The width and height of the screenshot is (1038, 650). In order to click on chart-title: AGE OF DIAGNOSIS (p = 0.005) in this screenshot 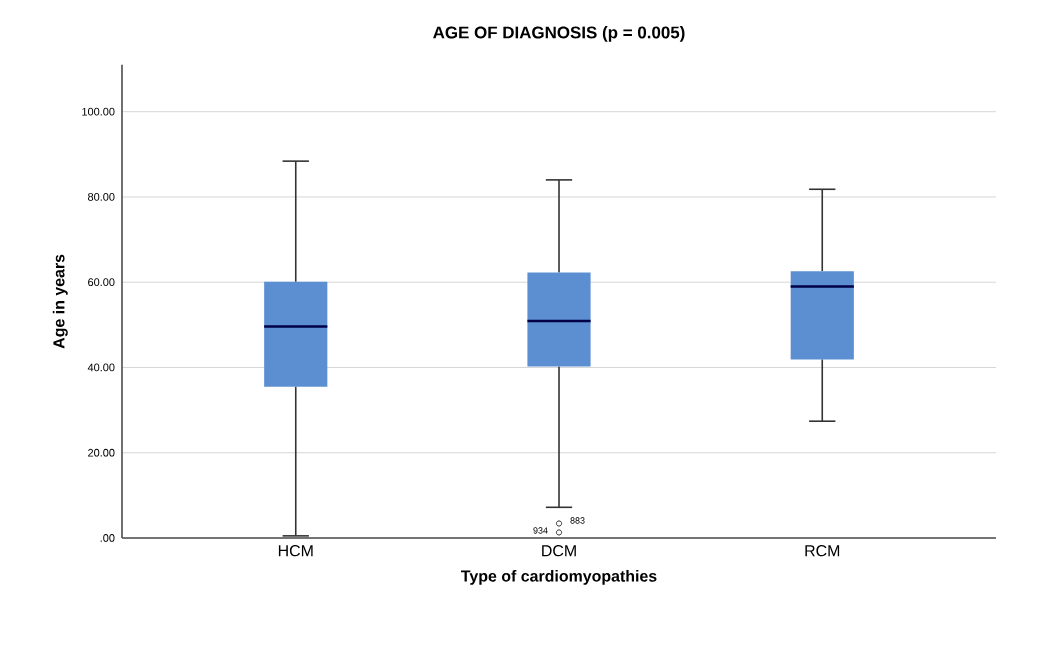, I will do `click(559, 34)`.